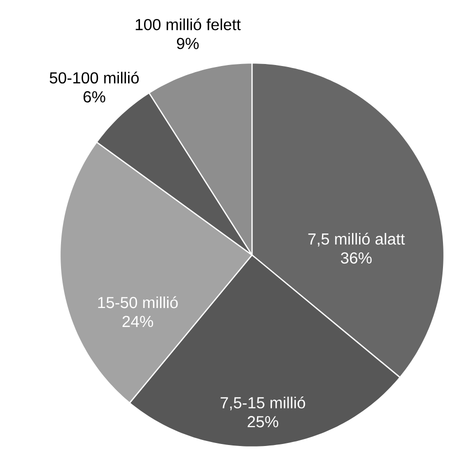  I want to click on data-label: 36%, so click(356, 258).